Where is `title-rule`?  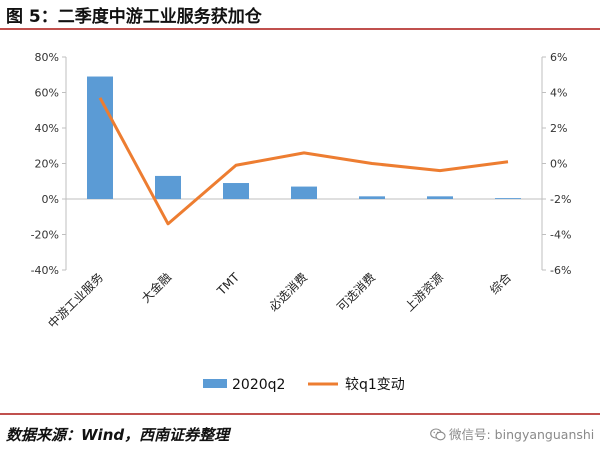
title-rule is located at coordinates (300, 29).